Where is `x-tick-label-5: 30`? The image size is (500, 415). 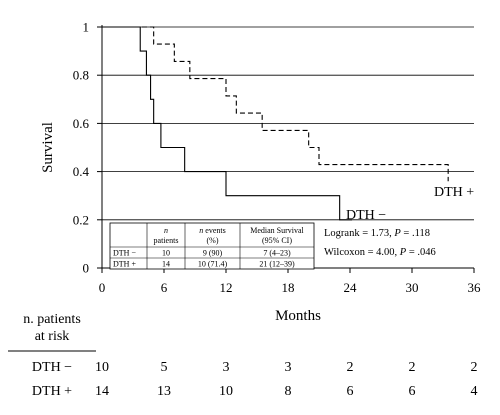 x-tick-label-5: 30 is located at coordinates (412, 287).